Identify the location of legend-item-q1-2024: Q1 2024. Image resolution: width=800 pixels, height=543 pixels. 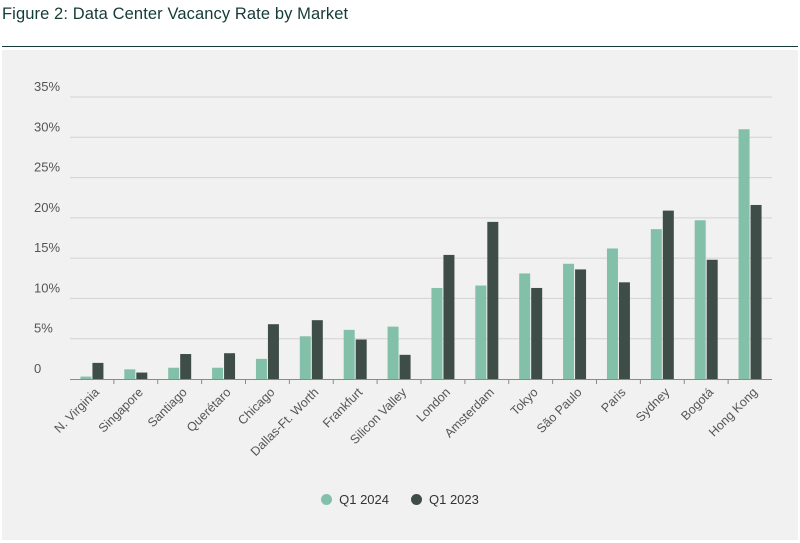
(355, 499).